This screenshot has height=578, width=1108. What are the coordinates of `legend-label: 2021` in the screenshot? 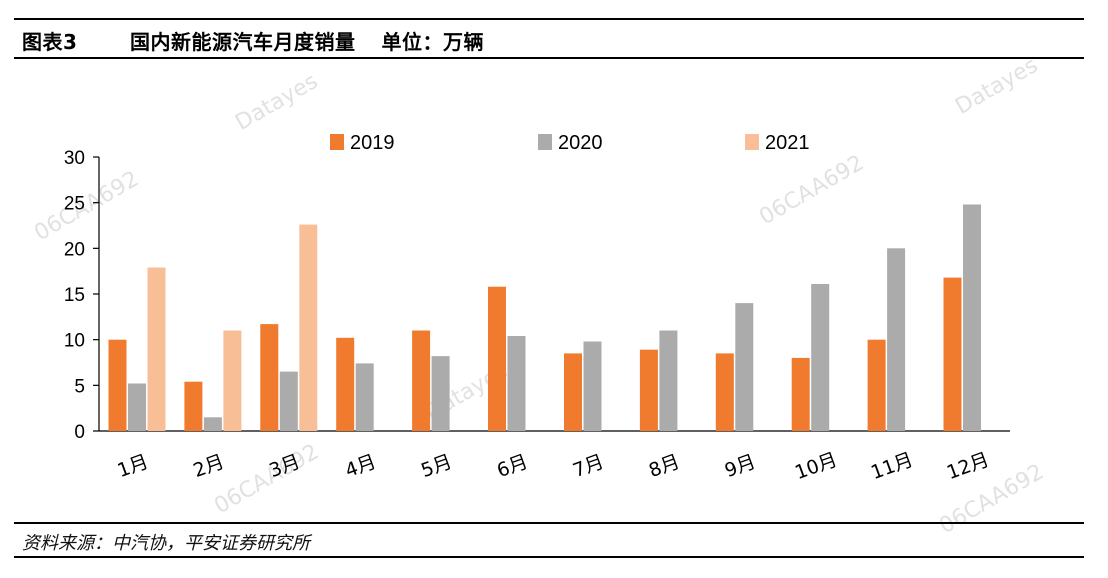 It's located at (787, 143).